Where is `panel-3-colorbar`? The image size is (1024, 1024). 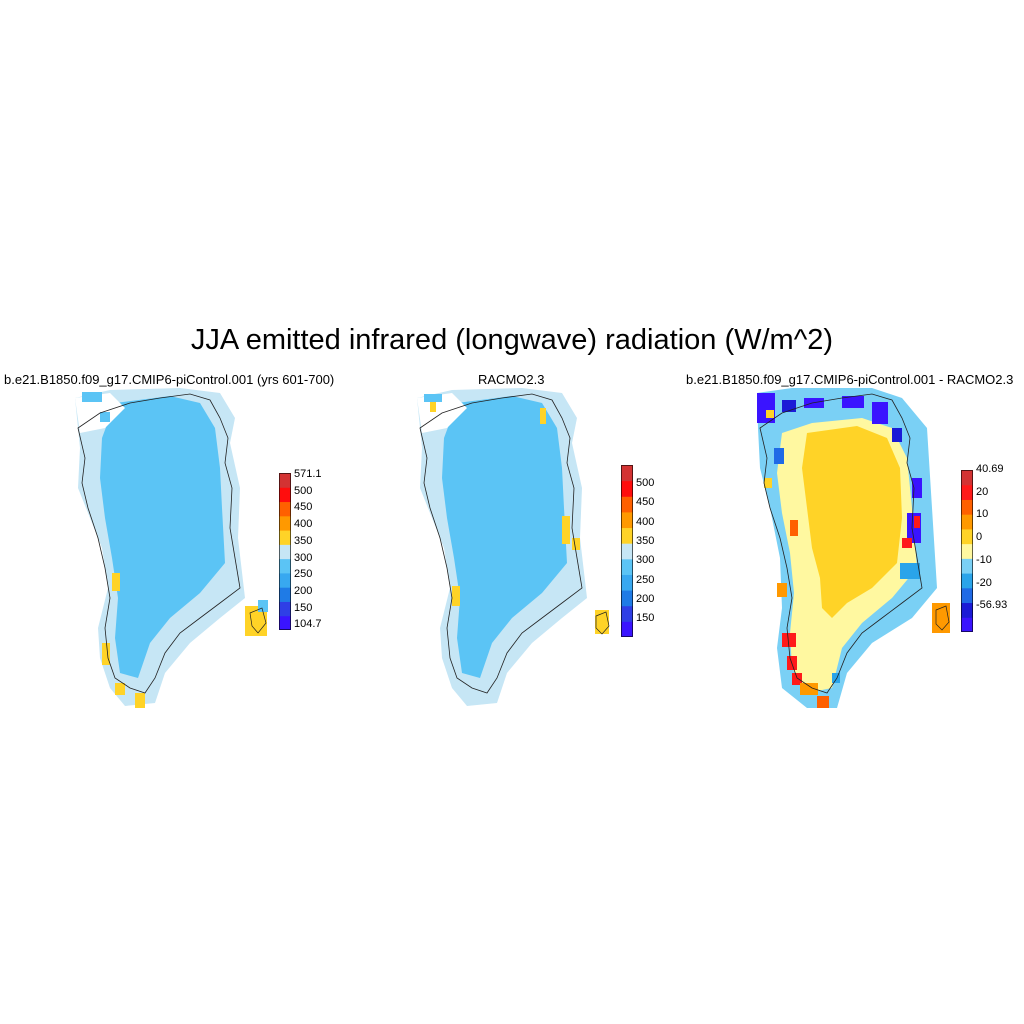 panel-3-colorbar is located at coordinates (967, 551).